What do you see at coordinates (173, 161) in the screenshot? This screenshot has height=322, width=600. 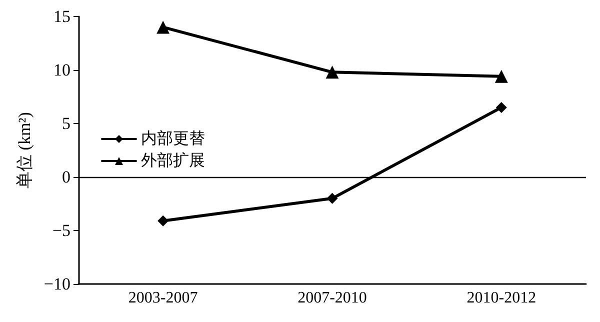 I see `legend-label: 外部扩展` at bounding box center [173, 161].